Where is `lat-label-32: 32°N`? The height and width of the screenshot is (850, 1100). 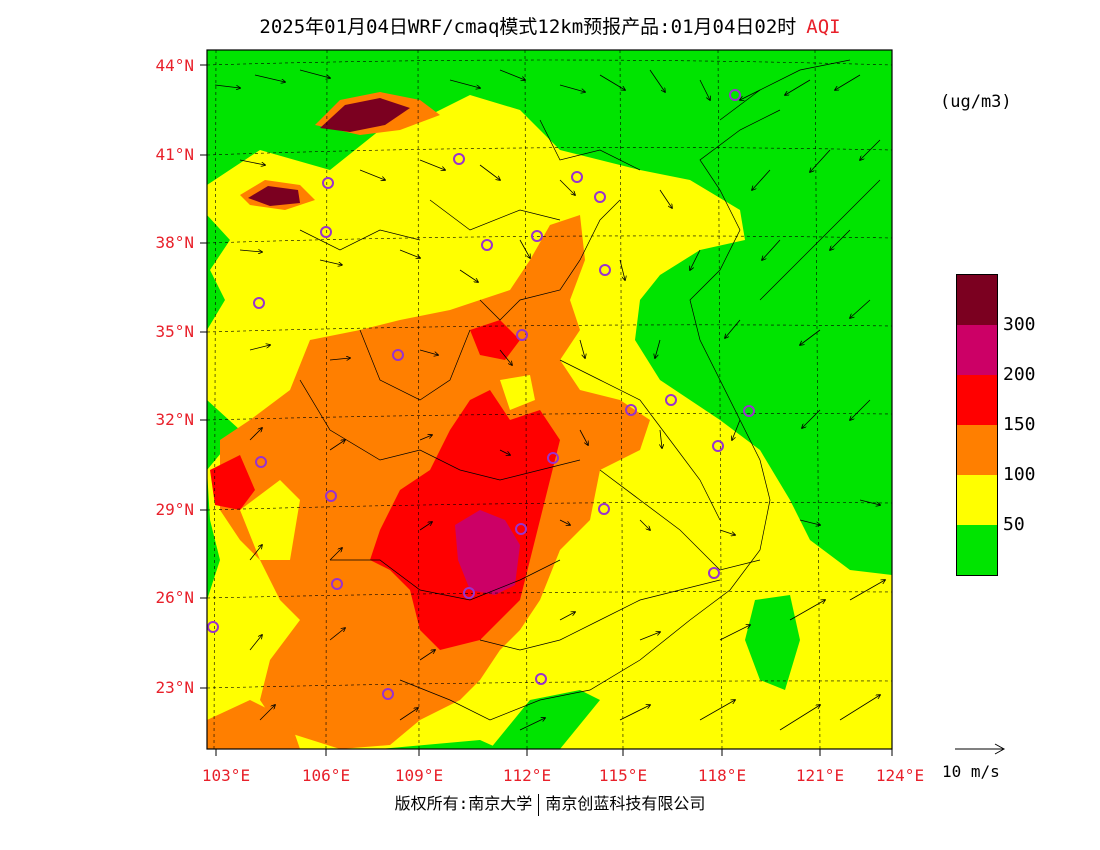 lat-label-32: 32°N is located at coordinates (174, 419).